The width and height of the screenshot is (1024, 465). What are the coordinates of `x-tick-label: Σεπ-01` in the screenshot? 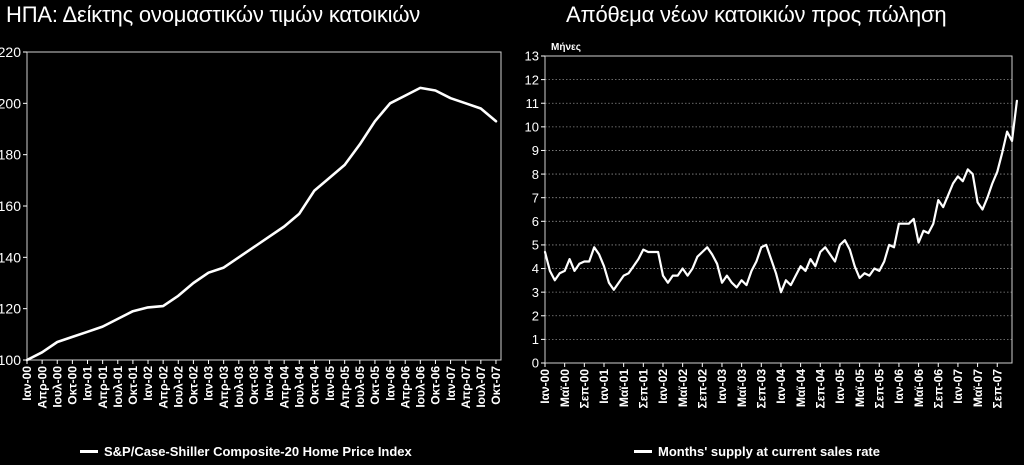 It's located at (644, 389).